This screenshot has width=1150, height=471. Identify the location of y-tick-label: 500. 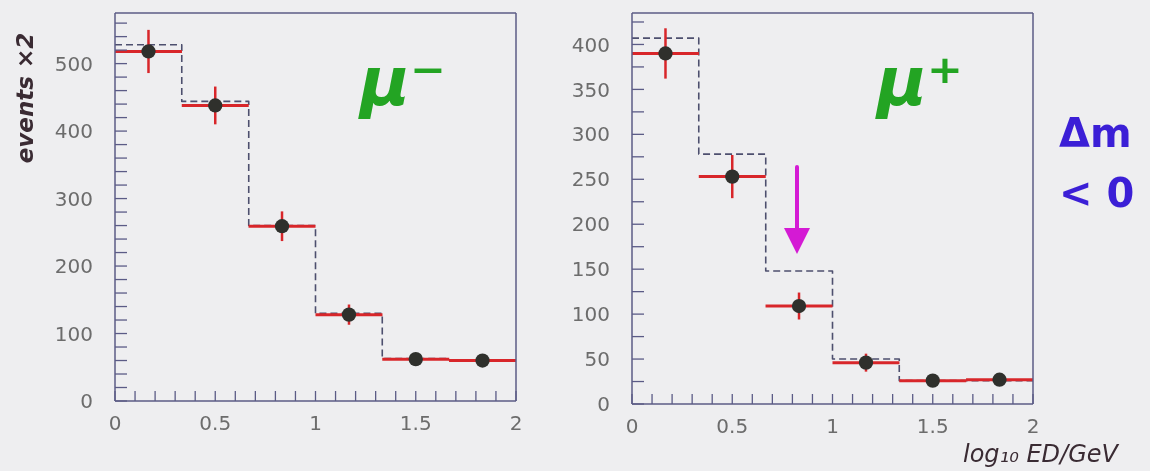
(73, 63).